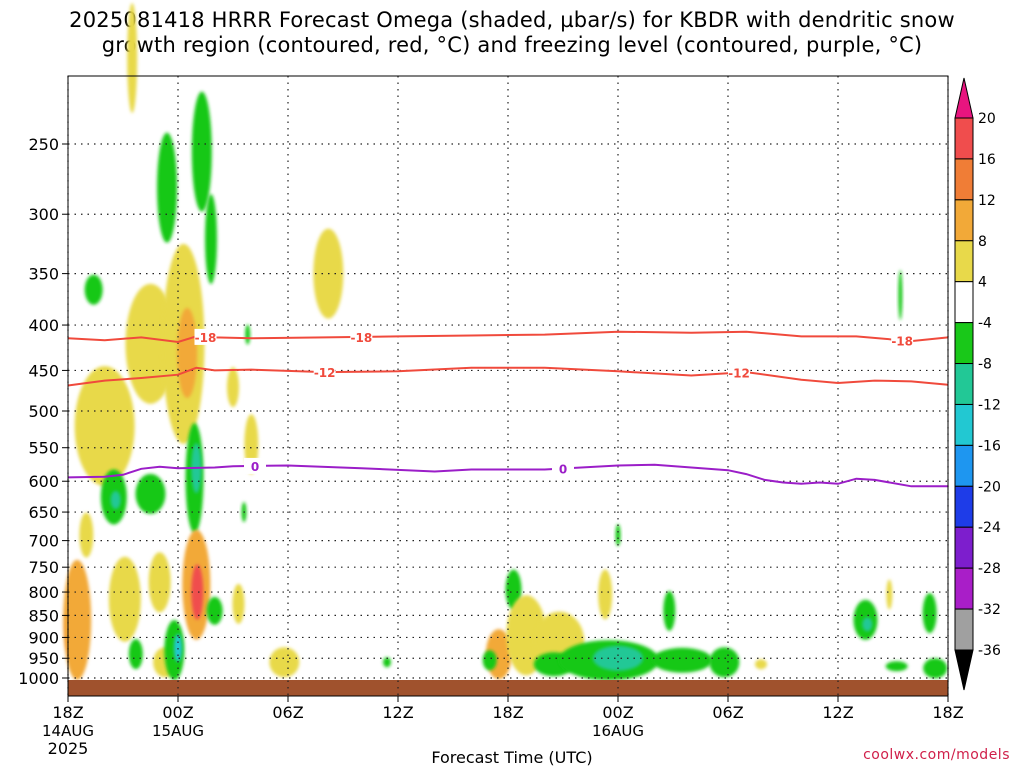 The height and width of the screenshot is (768, 1024). I want to click on colorbar-bottom-arrow, so click(964, 670).